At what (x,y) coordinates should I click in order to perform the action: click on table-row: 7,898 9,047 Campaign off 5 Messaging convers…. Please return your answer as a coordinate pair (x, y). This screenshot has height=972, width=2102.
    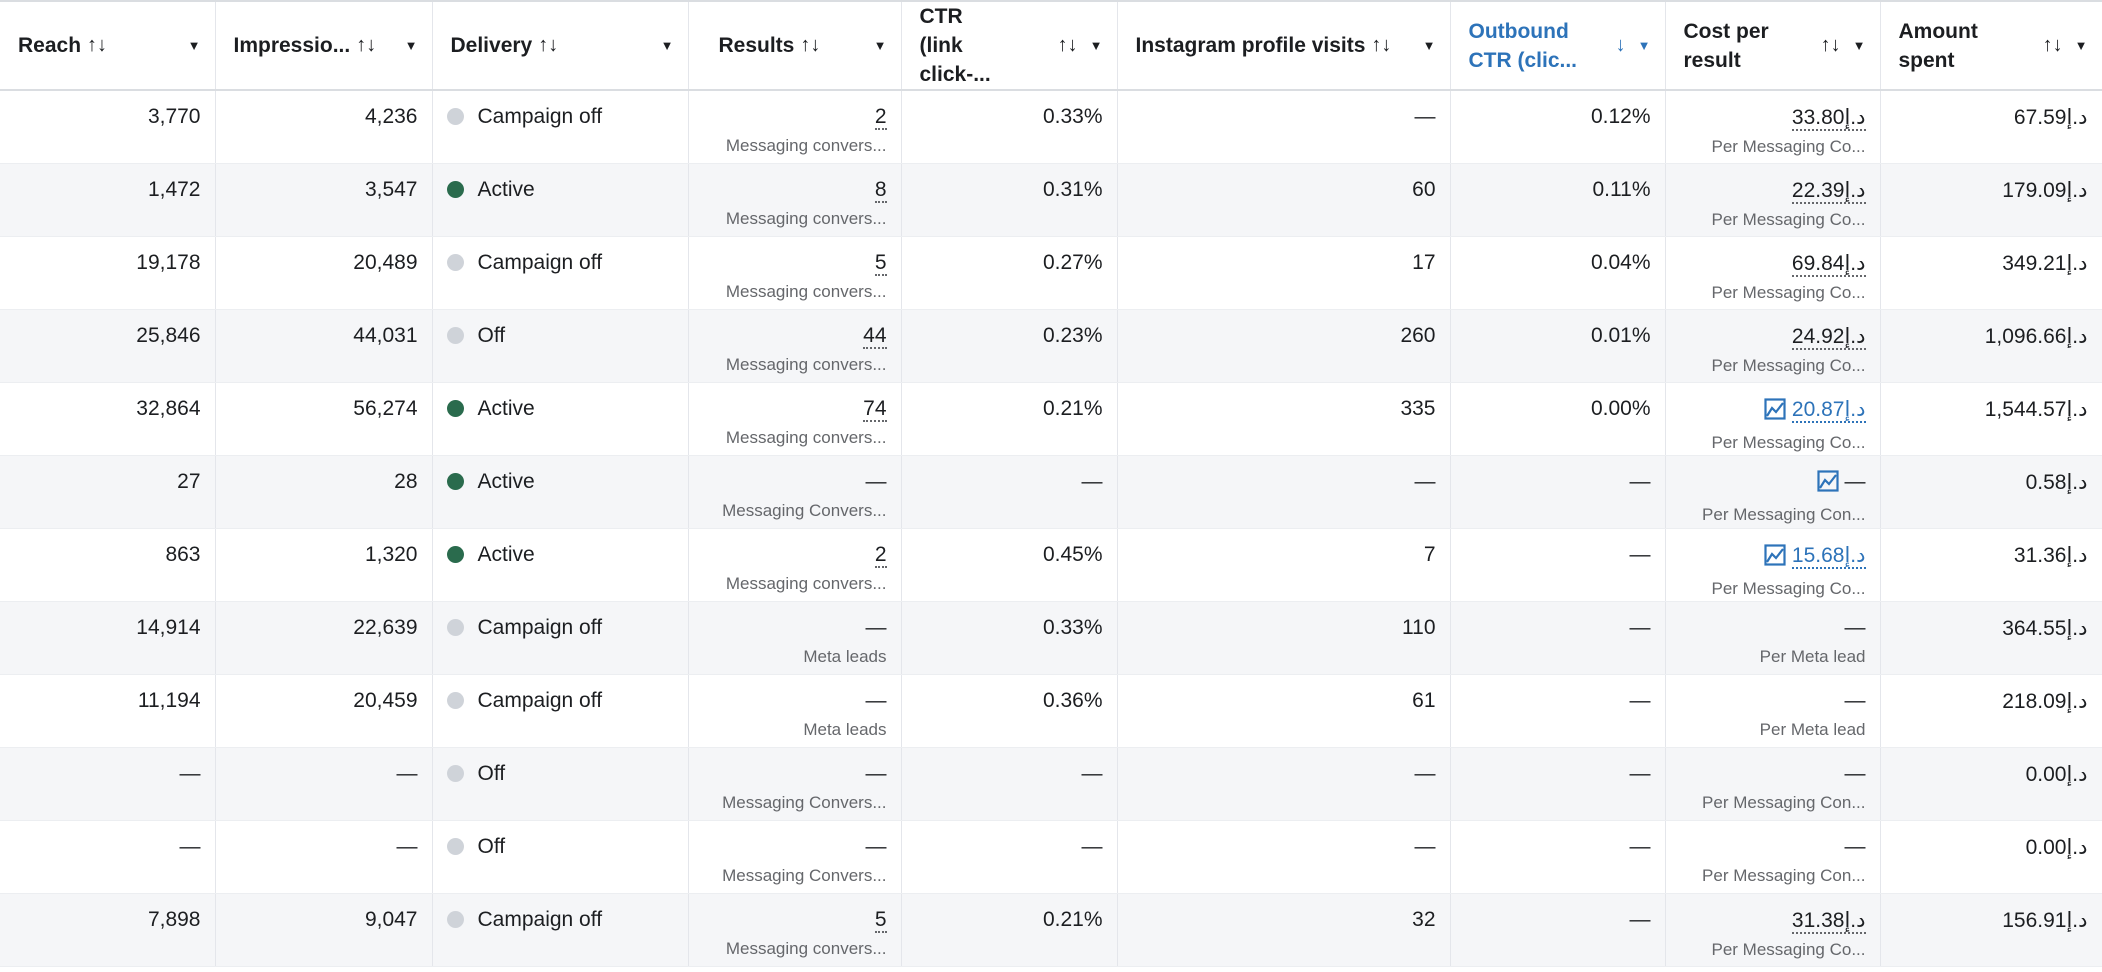
    Looking at the image, I should click on (1051, 930).